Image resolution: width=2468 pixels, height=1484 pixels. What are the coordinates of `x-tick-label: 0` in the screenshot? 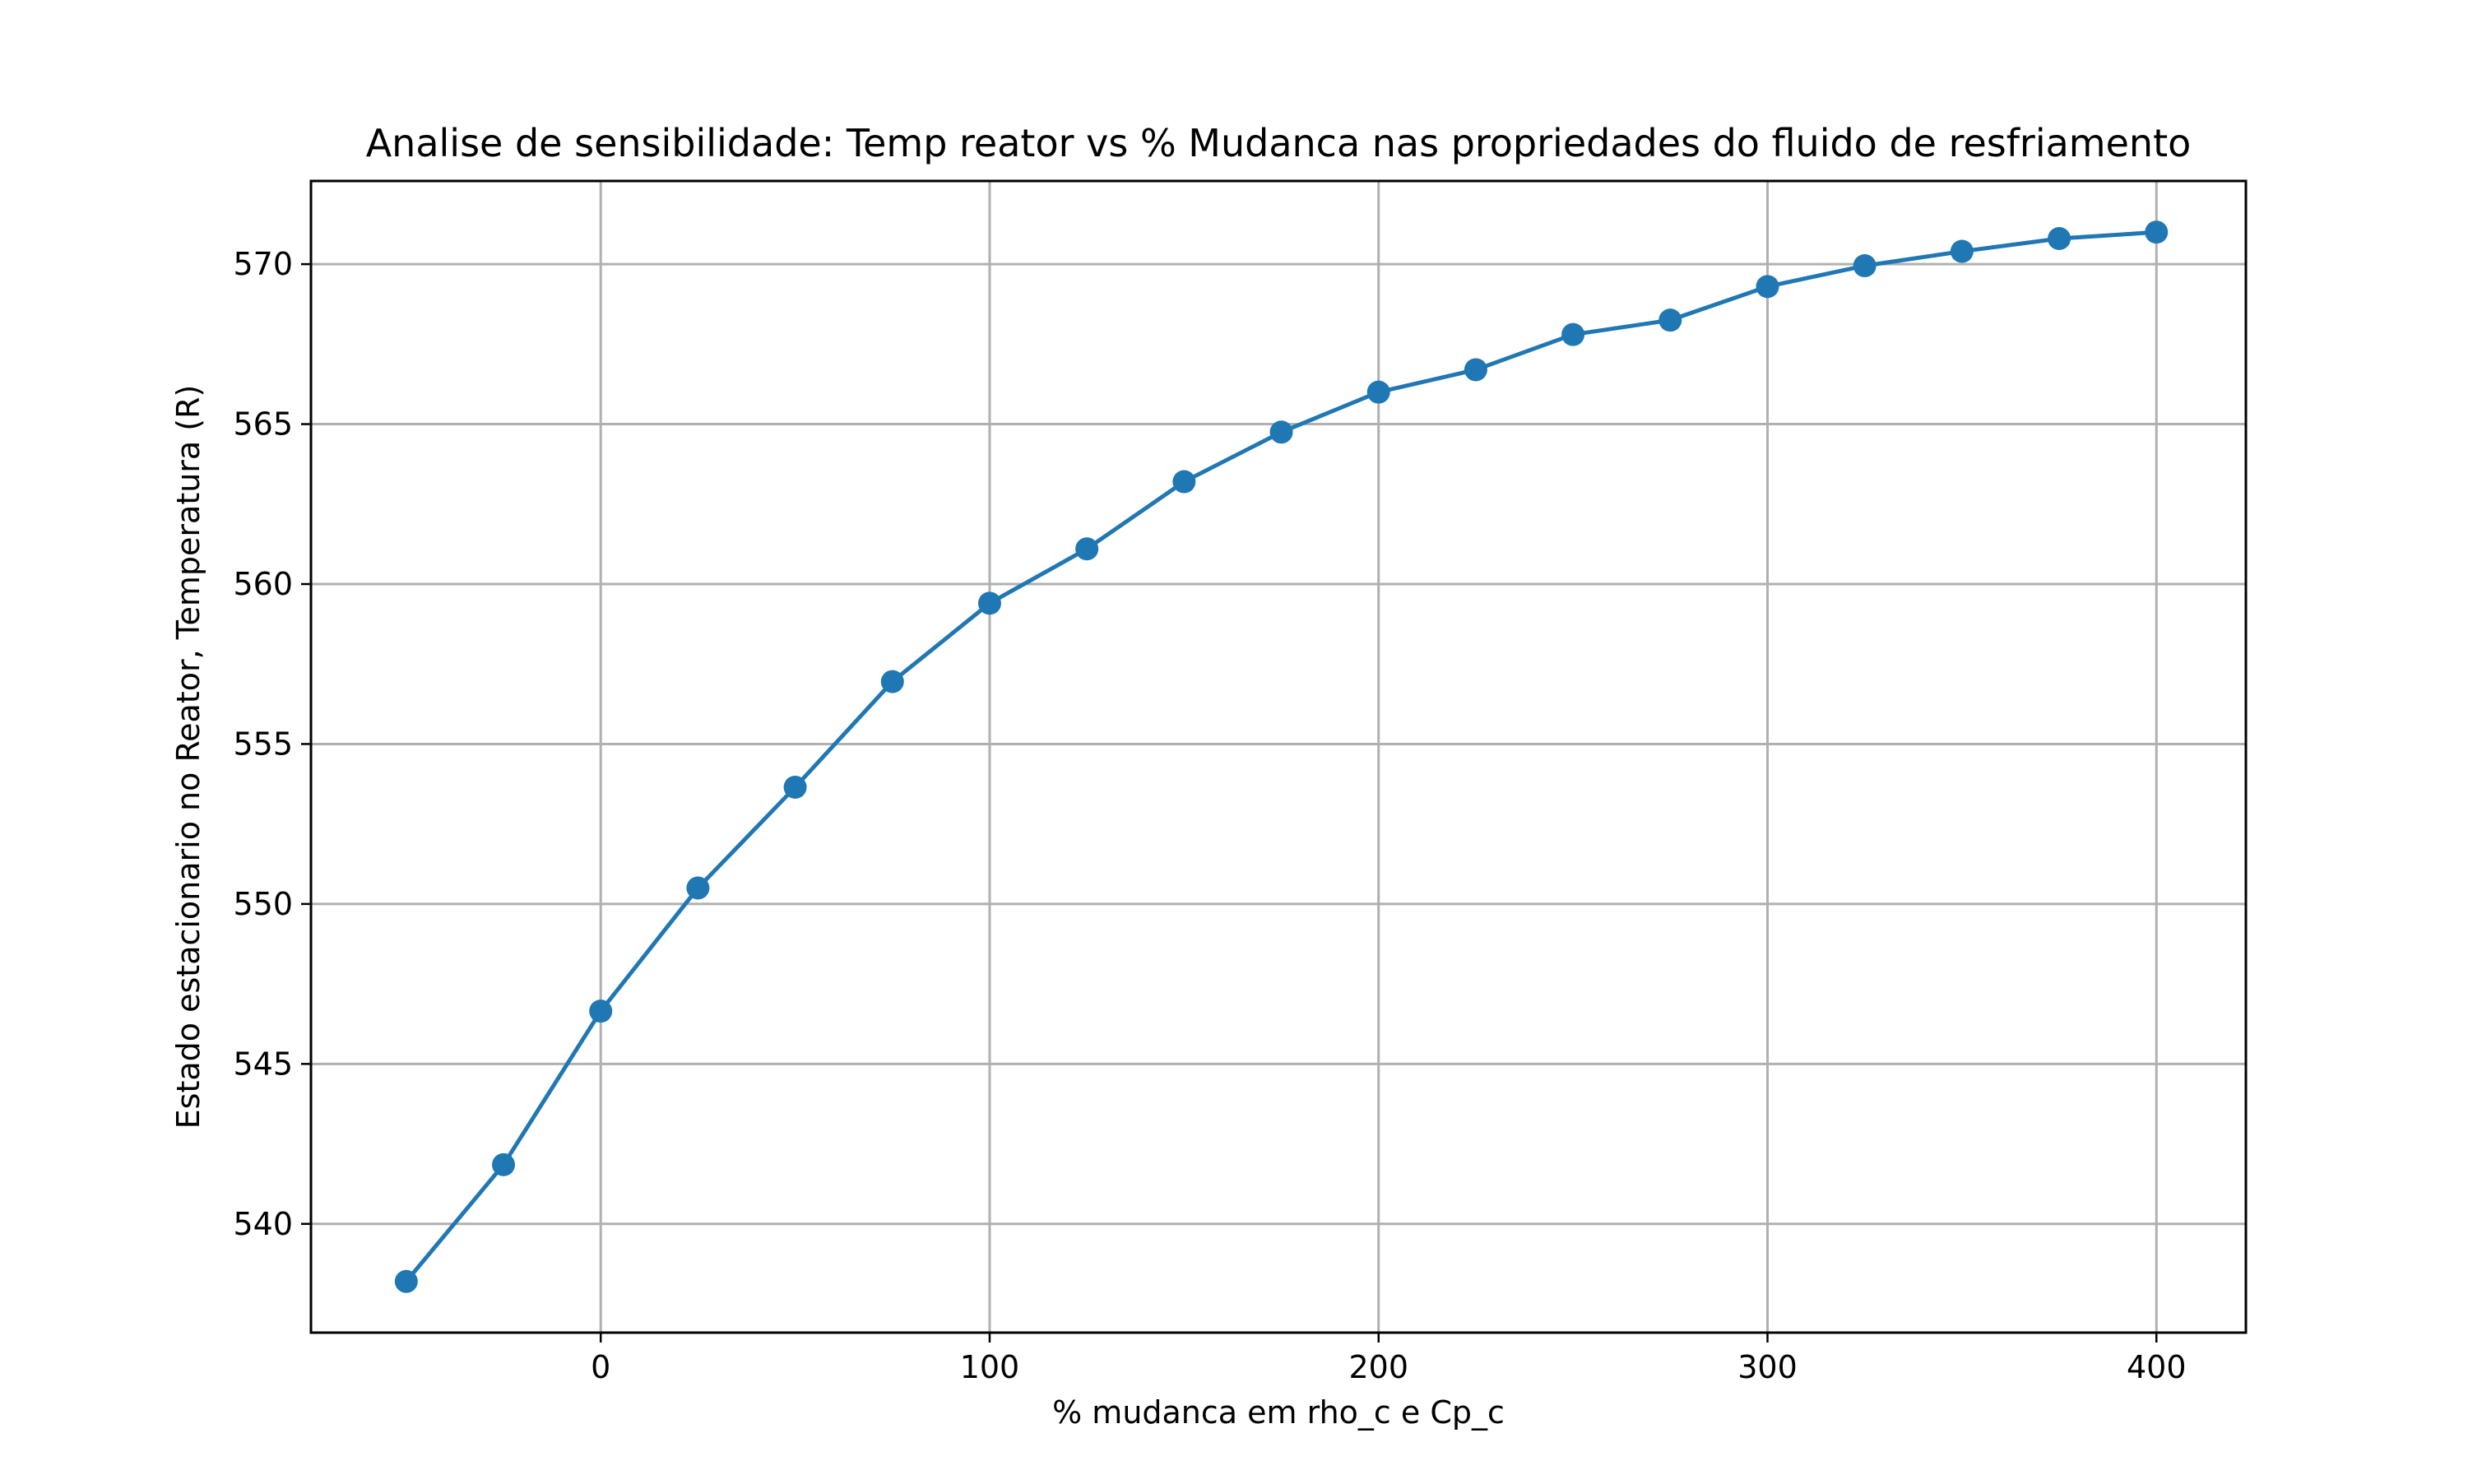 It's located at (600, 1367).